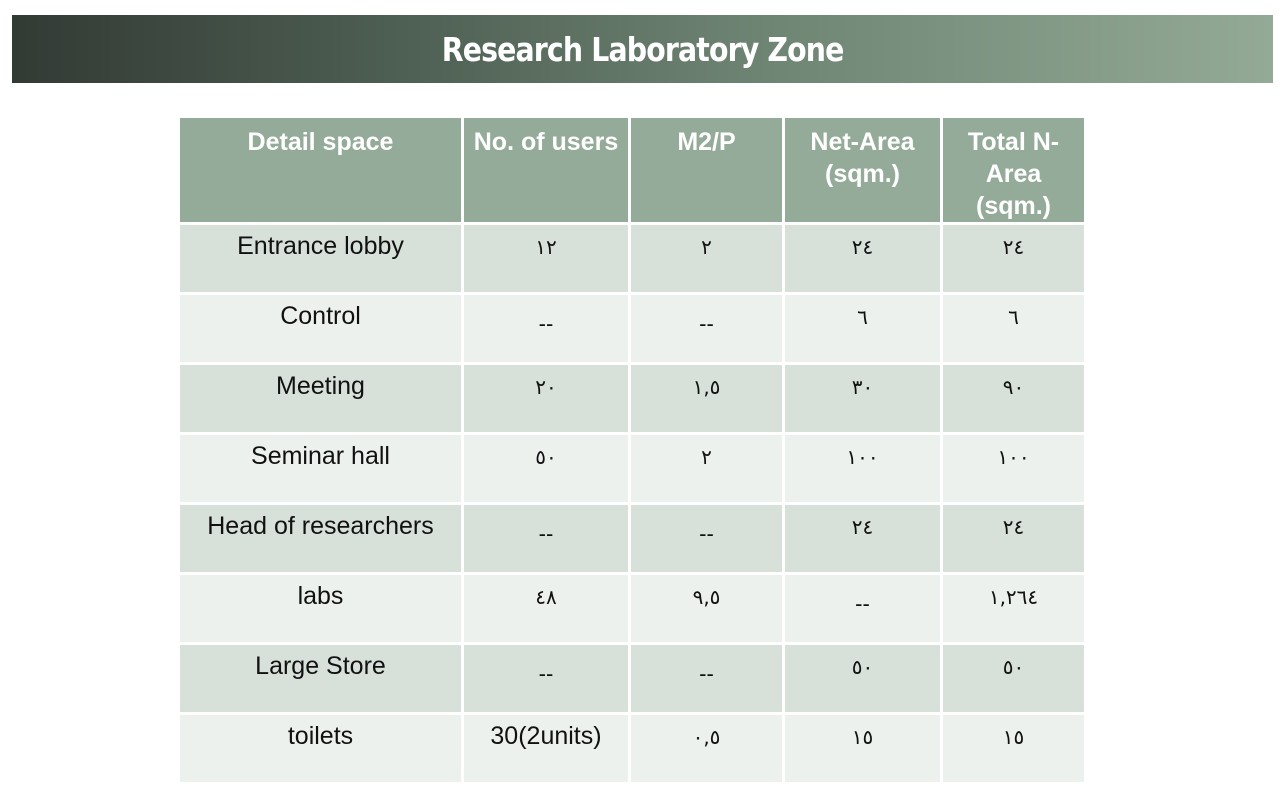  What do you see at coordinates (862, 328) in the screenshot?
I see `cell-net-area: ٦` at bounding box center [862, 328].